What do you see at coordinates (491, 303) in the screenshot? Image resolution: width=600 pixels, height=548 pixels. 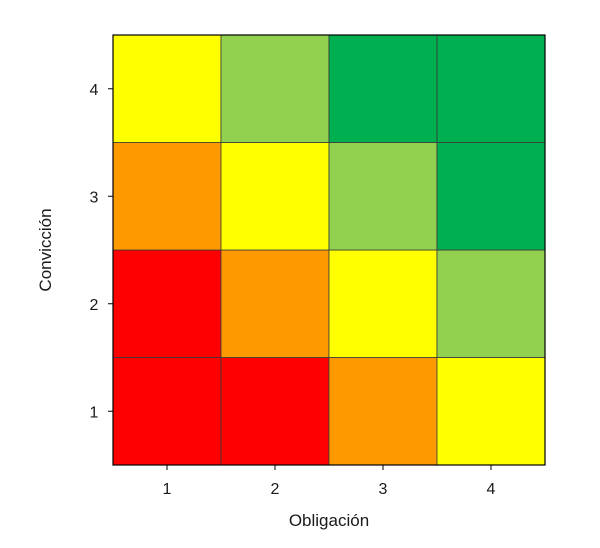 I see `heatmap-cell-x4-y2` at bounding box center [491, 303].